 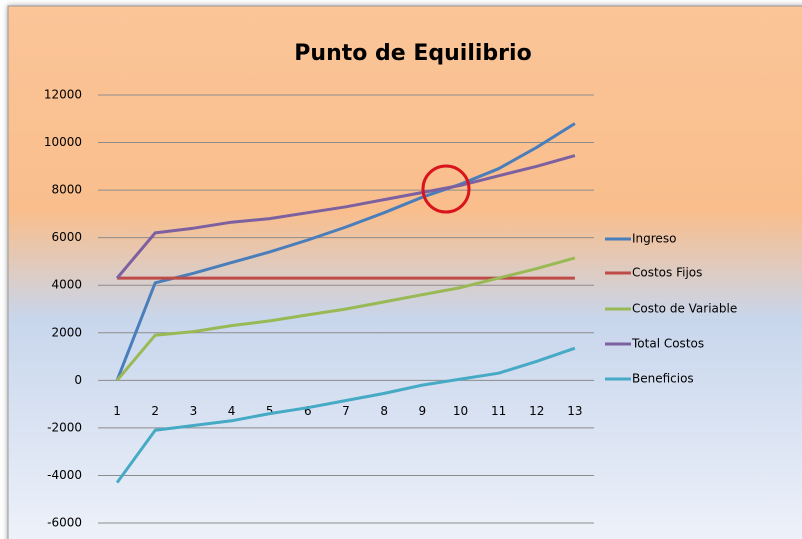 What do you see at coordinates (78, 380) in the screenshot?
I see `y-tick-label: 0` at bounding box center [78, 380].